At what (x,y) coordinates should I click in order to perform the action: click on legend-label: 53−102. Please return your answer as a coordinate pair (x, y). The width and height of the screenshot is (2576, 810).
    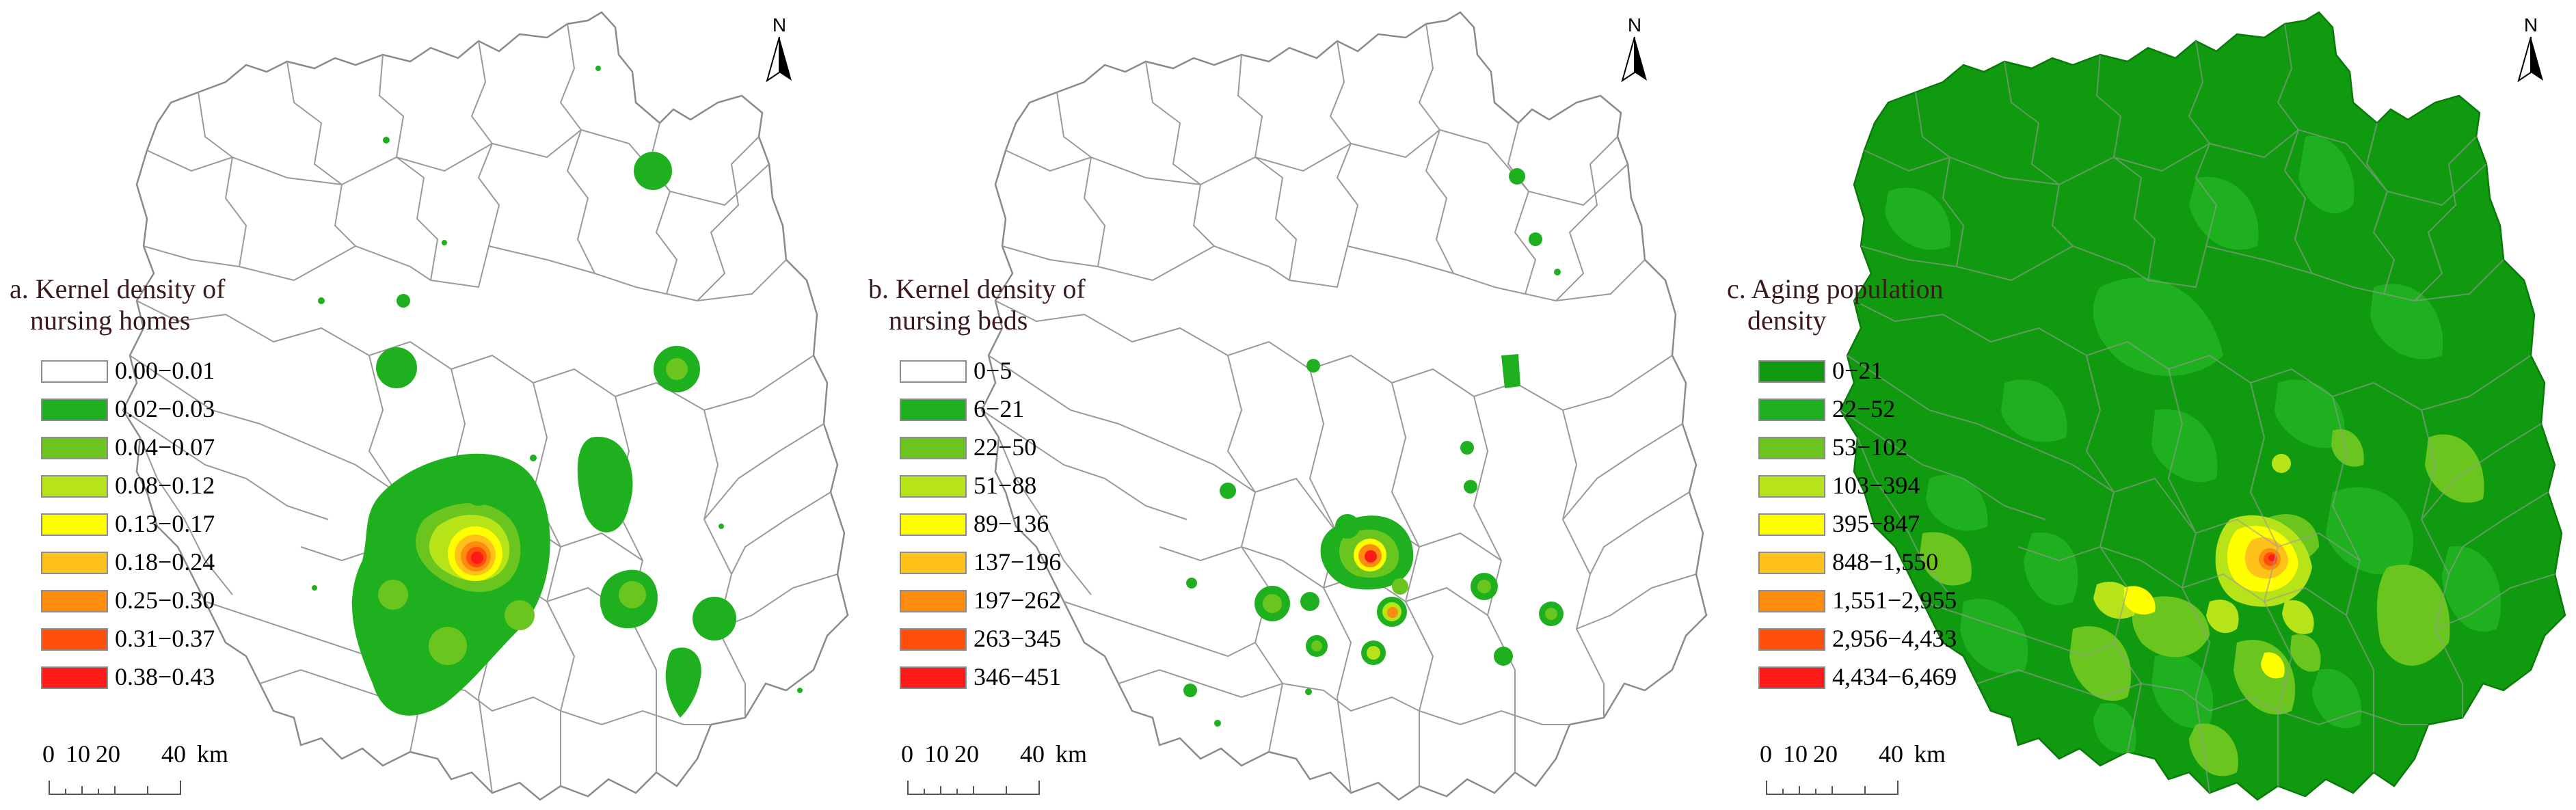
    Looking at the image, I should click on (1870, 447).